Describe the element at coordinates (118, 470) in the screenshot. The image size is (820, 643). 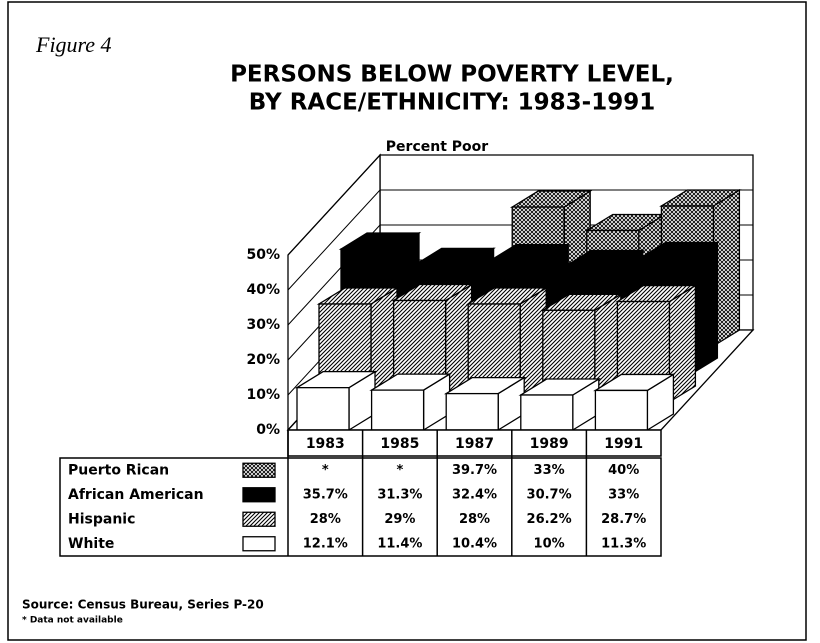
I see `legend-label: Puerto Rican` at that location.